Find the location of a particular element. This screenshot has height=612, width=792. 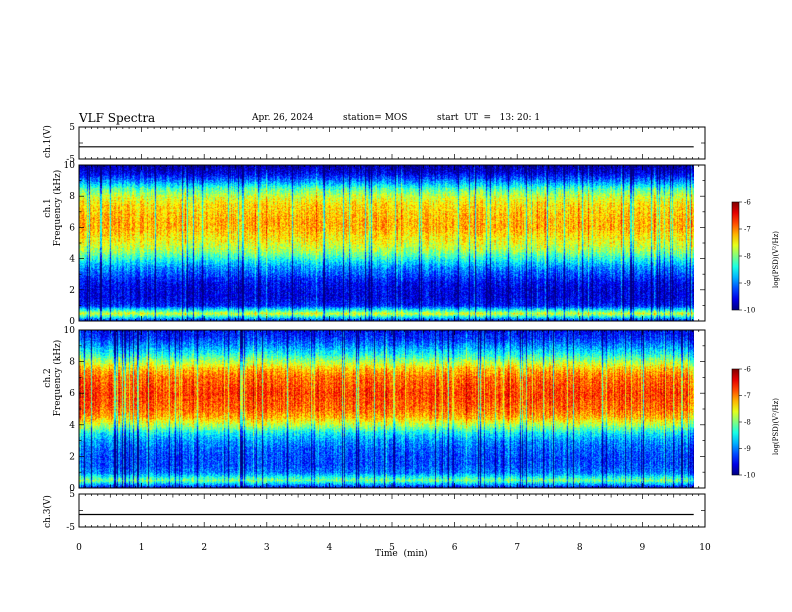

x-tick-label: 8 is located at coordinates (580, 548).